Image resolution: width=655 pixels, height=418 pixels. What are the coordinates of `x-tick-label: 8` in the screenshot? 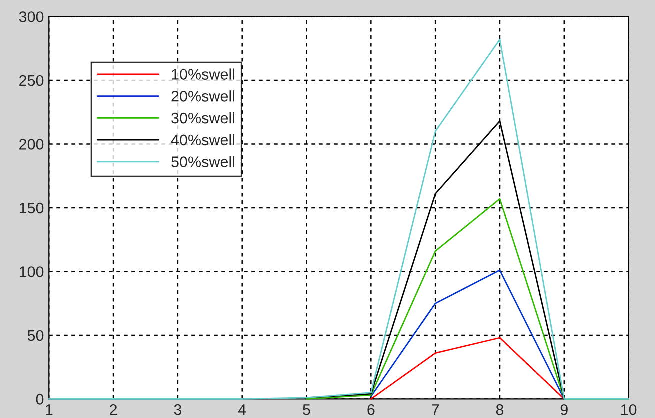 It's located at (500, 410).